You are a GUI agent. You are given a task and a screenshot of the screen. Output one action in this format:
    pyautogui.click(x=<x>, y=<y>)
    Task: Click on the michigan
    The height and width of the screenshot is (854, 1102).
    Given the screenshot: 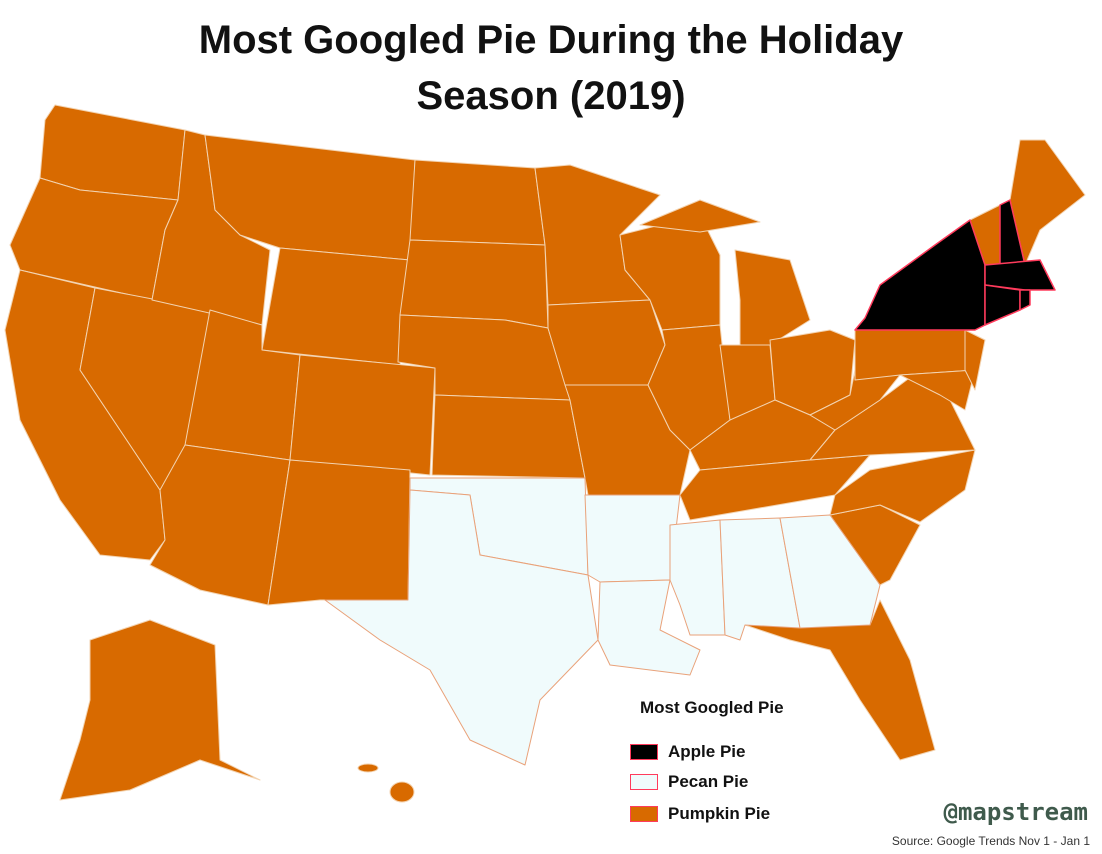 What is the action you would take?
    pyautogui.click(x=772, y=297)
    